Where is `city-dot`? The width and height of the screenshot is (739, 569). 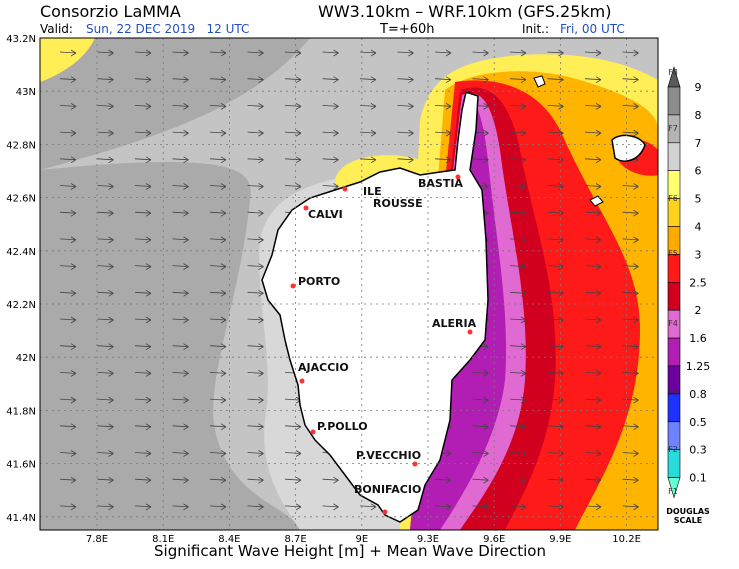 city-dot is located at coordinates (302, 381).